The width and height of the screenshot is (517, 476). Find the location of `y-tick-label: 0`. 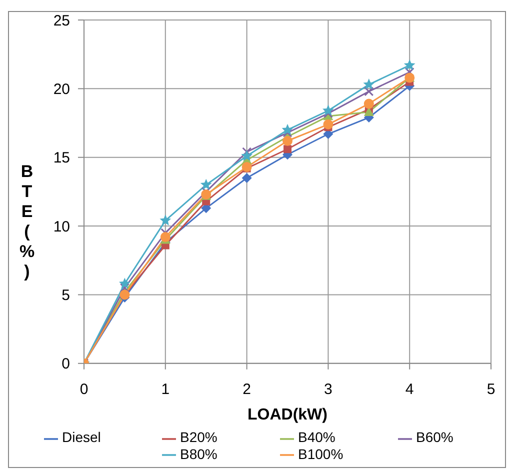

y-tick-label: 0 is located at coordinates (66, 364).